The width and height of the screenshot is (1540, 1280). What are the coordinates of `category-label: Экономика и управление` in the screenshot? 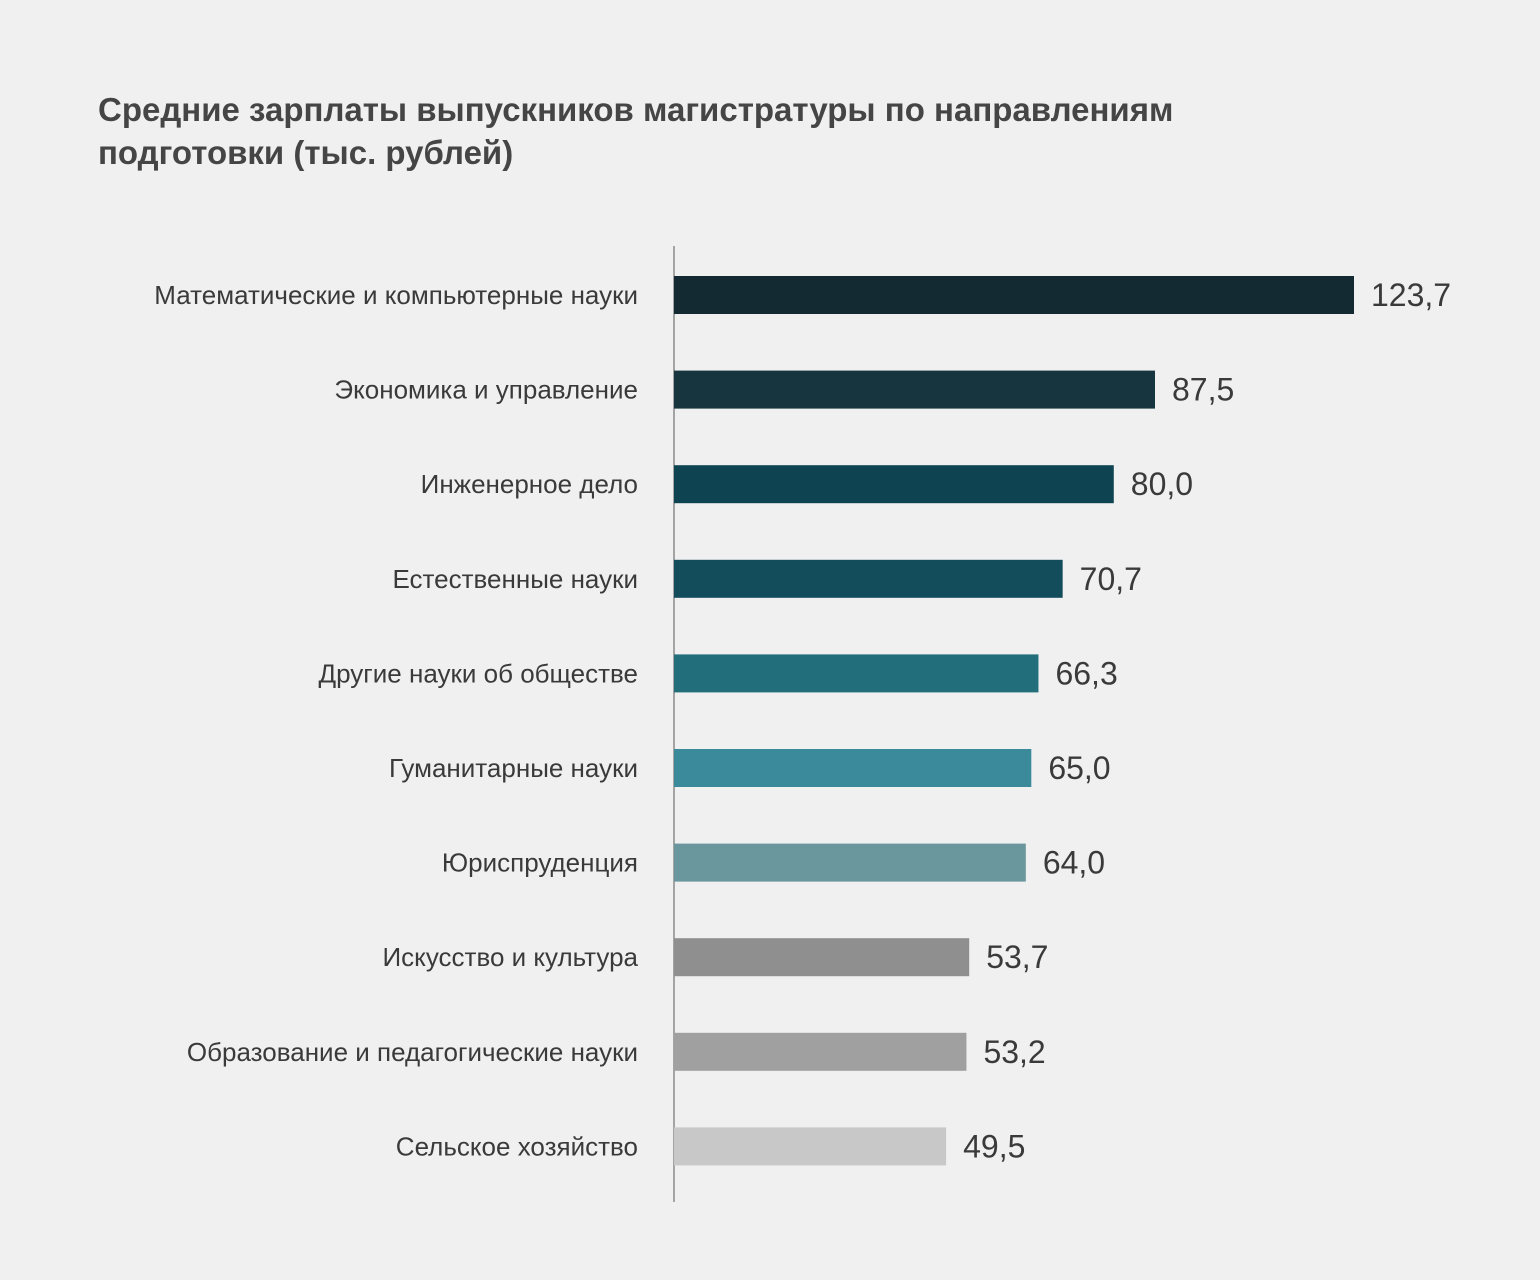 It's located at (486, 390).